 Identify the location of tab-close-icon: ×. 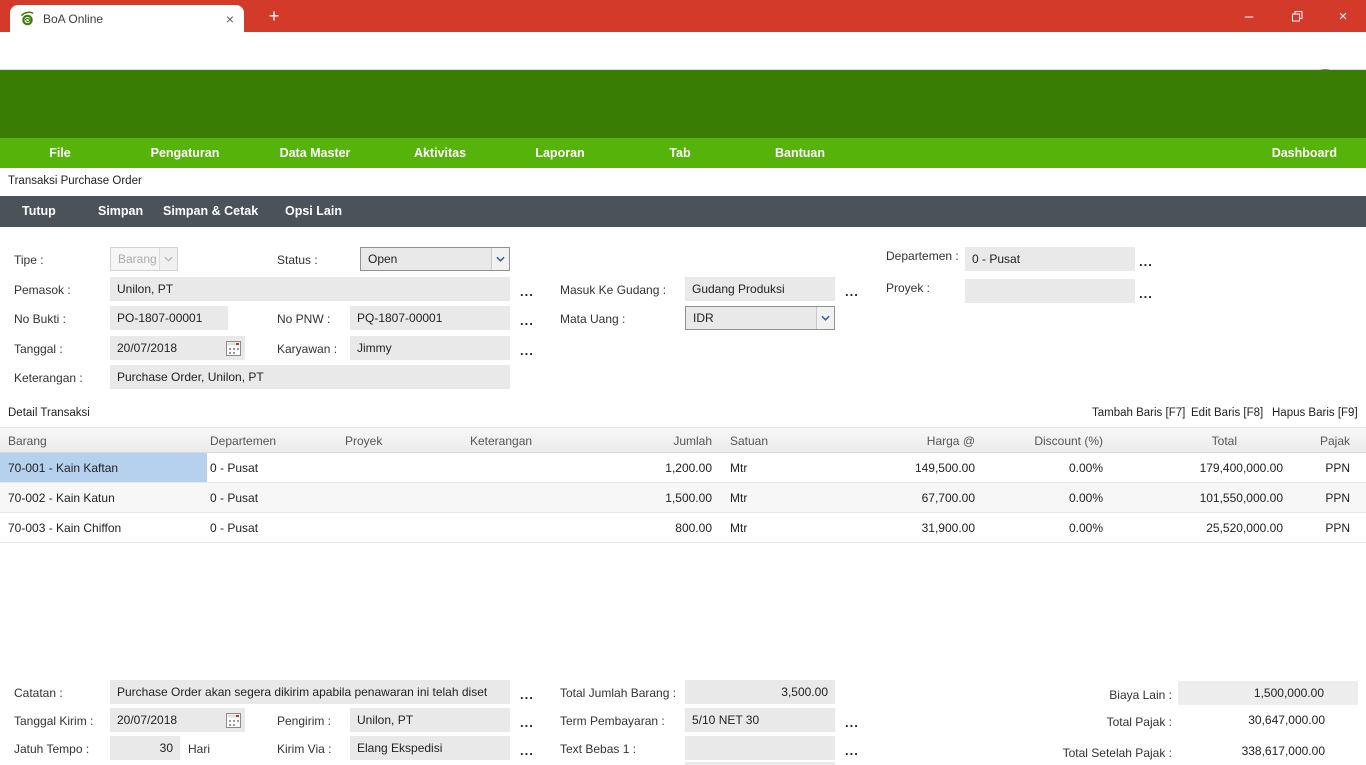
(229, 18).